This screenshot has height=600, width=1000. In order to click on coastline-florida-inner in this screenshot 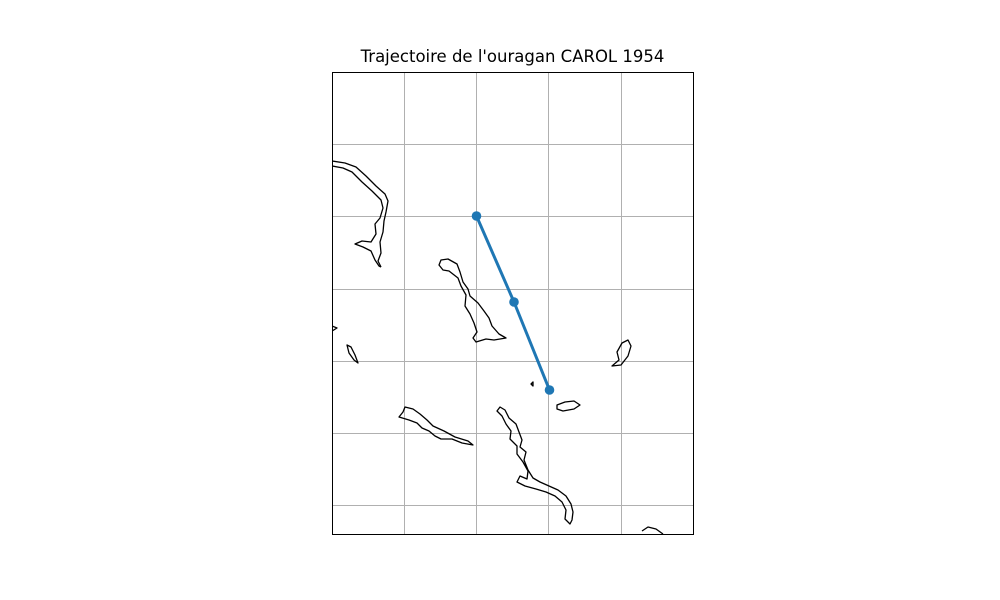, I will do `click(358, 216)`.